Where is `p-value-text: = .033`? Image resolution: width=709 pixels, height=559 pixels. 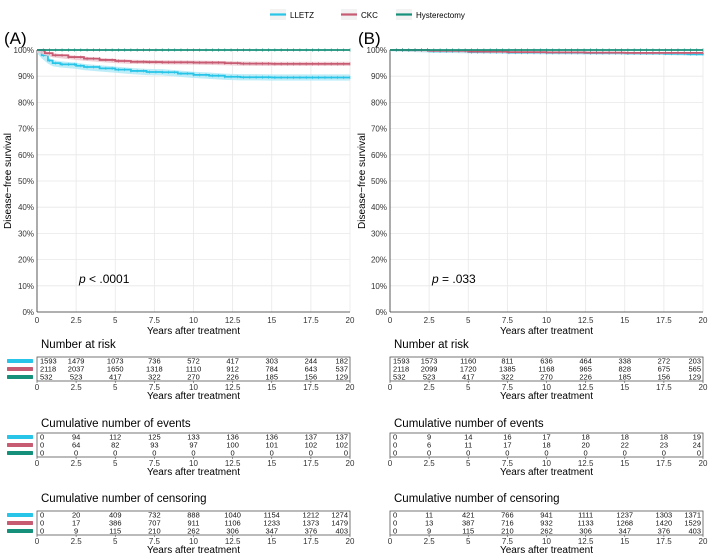 p-value-text: = .033 is located at coordinates (457, 279).